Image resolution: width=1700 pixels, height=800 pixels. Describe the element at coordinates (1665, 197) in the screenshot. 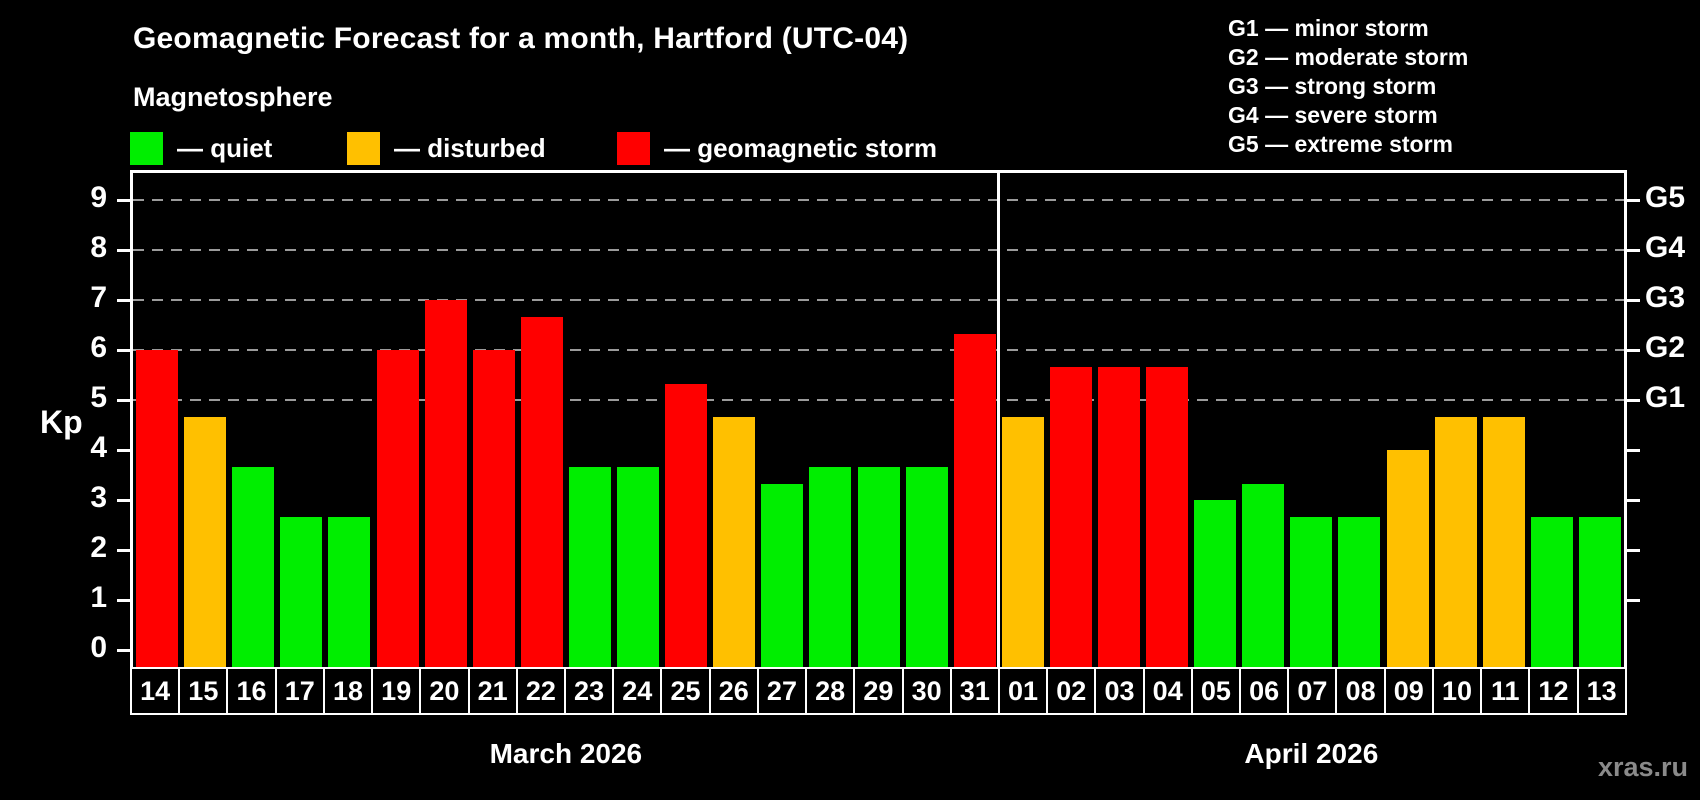

I see `right-axis-label-g5: G5` at that location.